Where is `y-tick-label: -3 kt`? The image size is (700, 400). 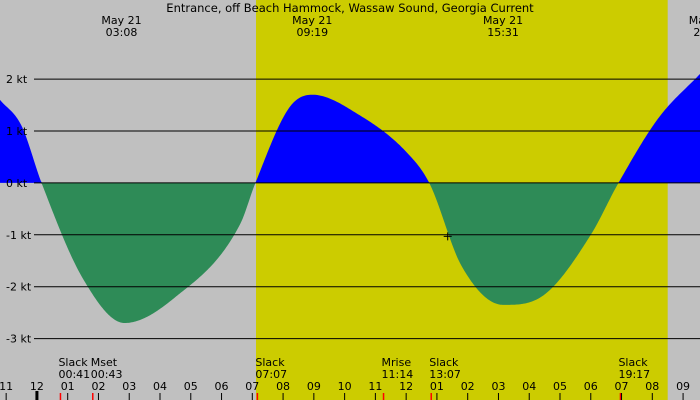 y-tick-label: -3 kt is located at coordinates (19, 339).